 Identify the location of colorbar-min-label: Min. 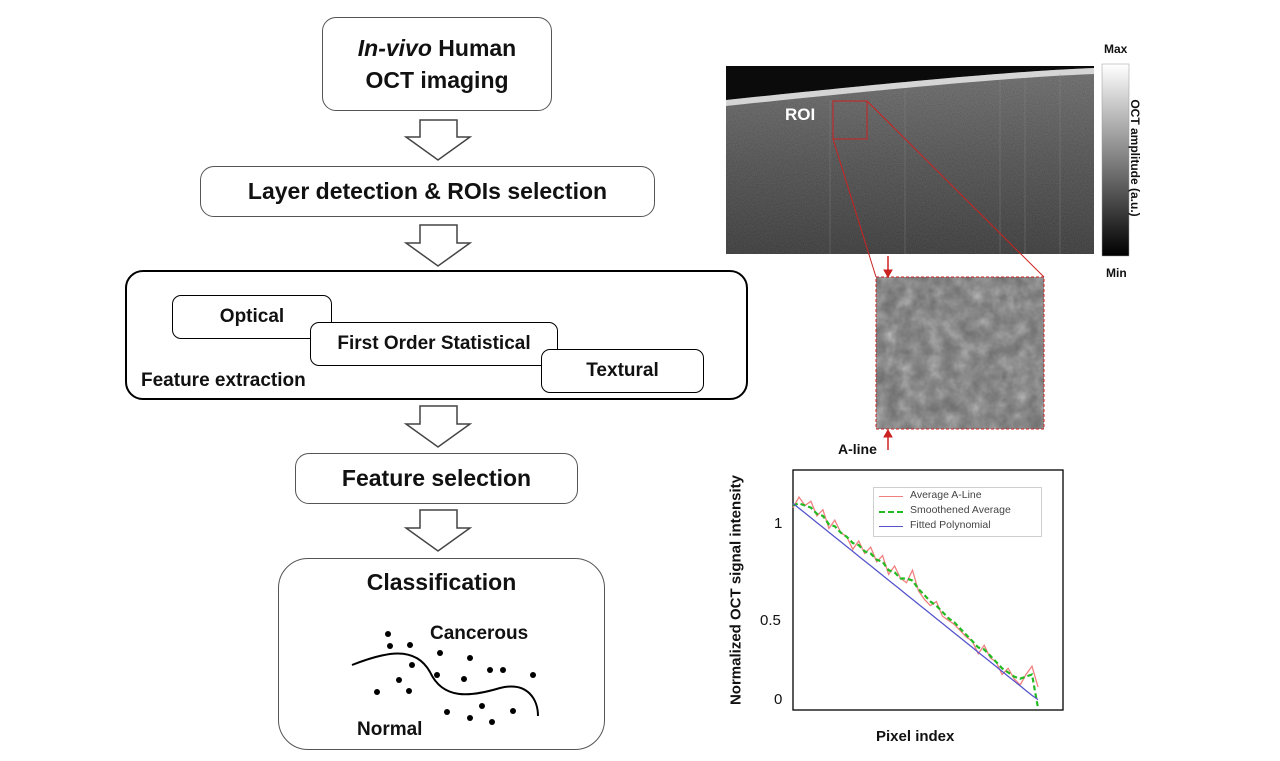
(1116, 273).